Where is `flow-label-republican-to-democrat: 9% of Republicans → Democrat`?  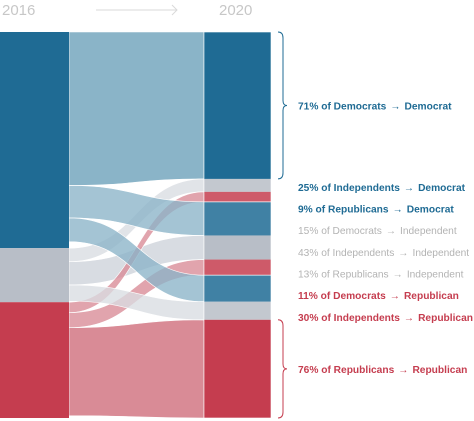 flow-label-republican-to-democrat: 9% of Republicans → Democrat is located at coordinates (376, 210).